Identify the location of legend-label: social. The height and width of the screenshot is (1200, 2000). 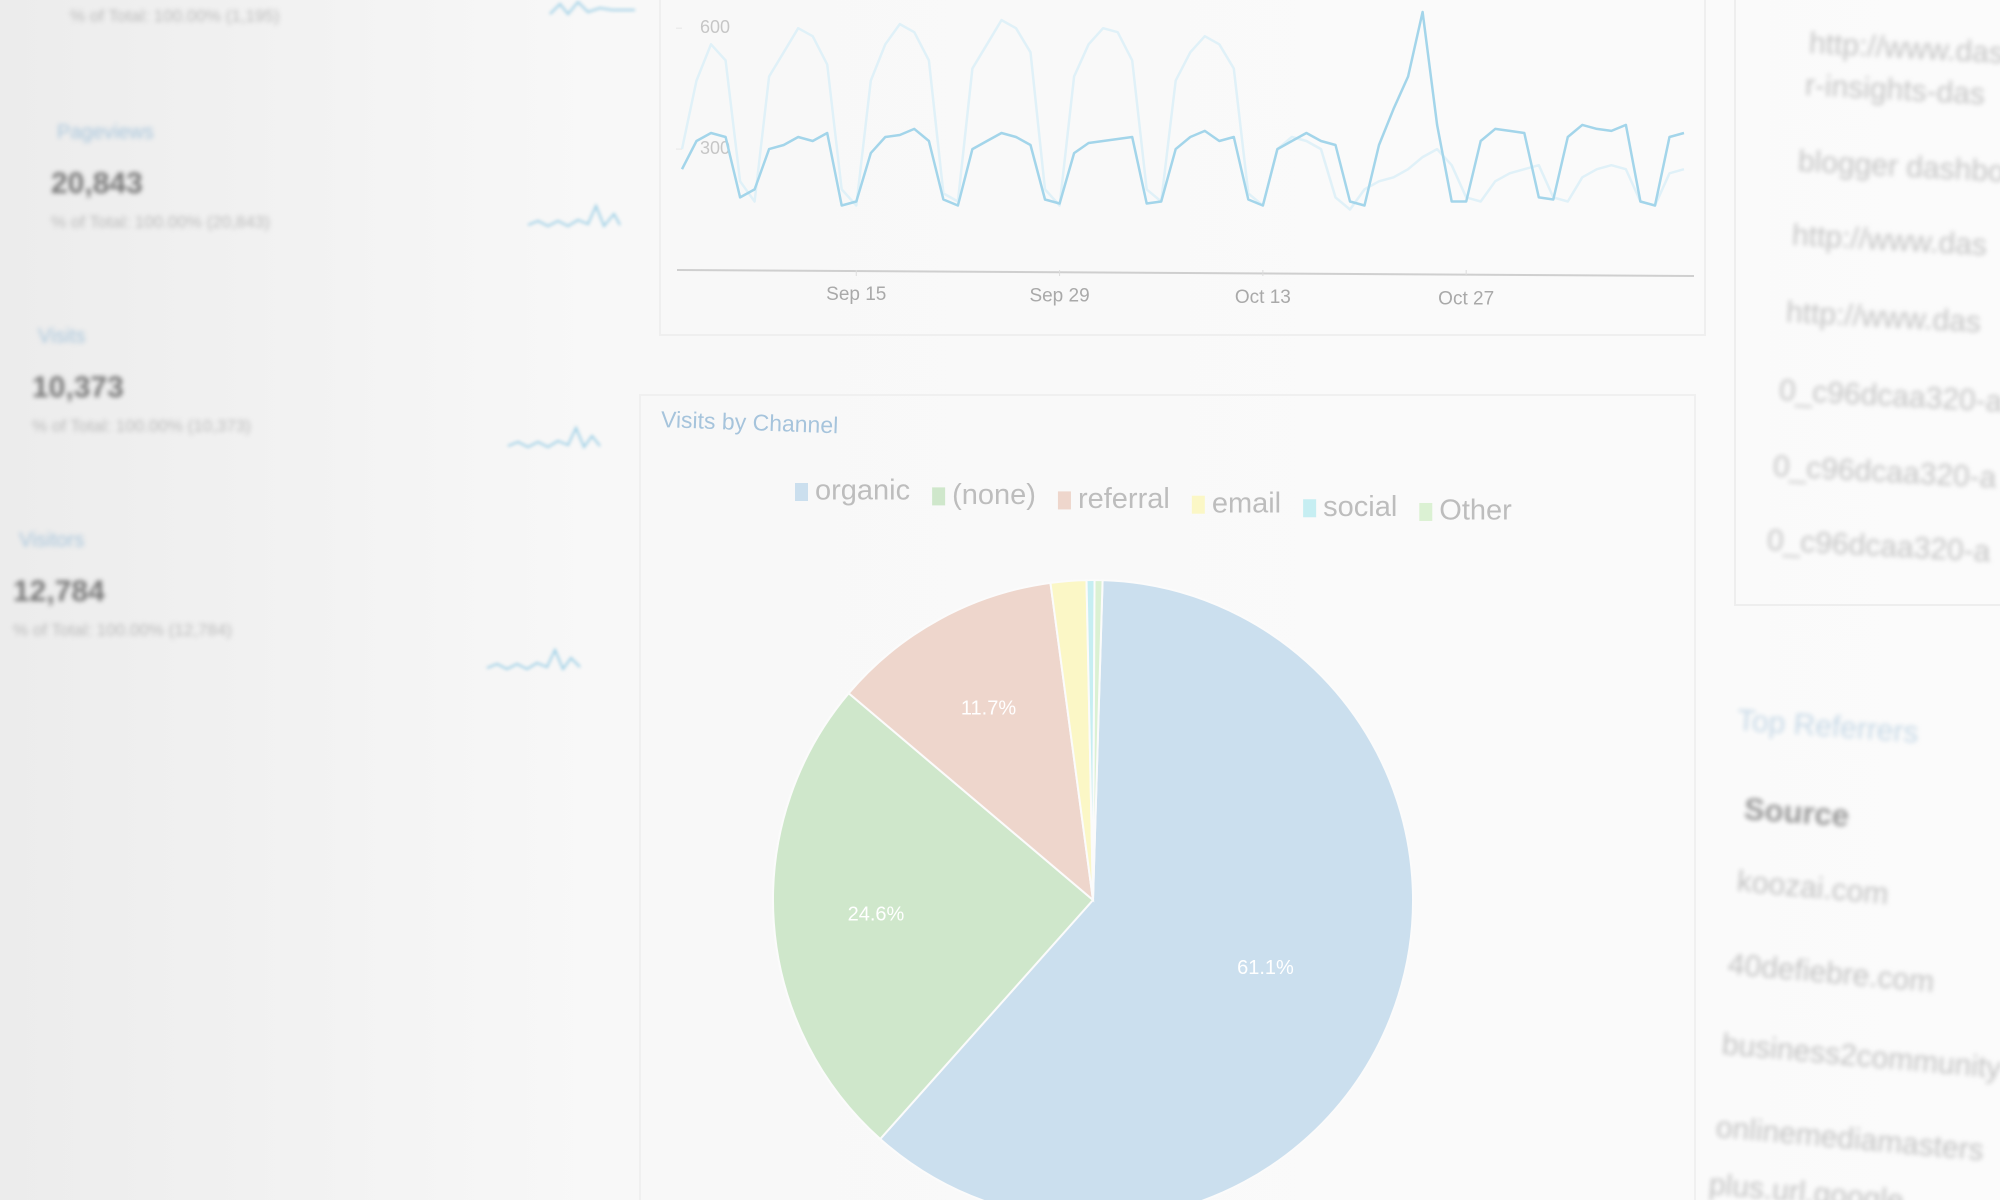
(1360, 507).